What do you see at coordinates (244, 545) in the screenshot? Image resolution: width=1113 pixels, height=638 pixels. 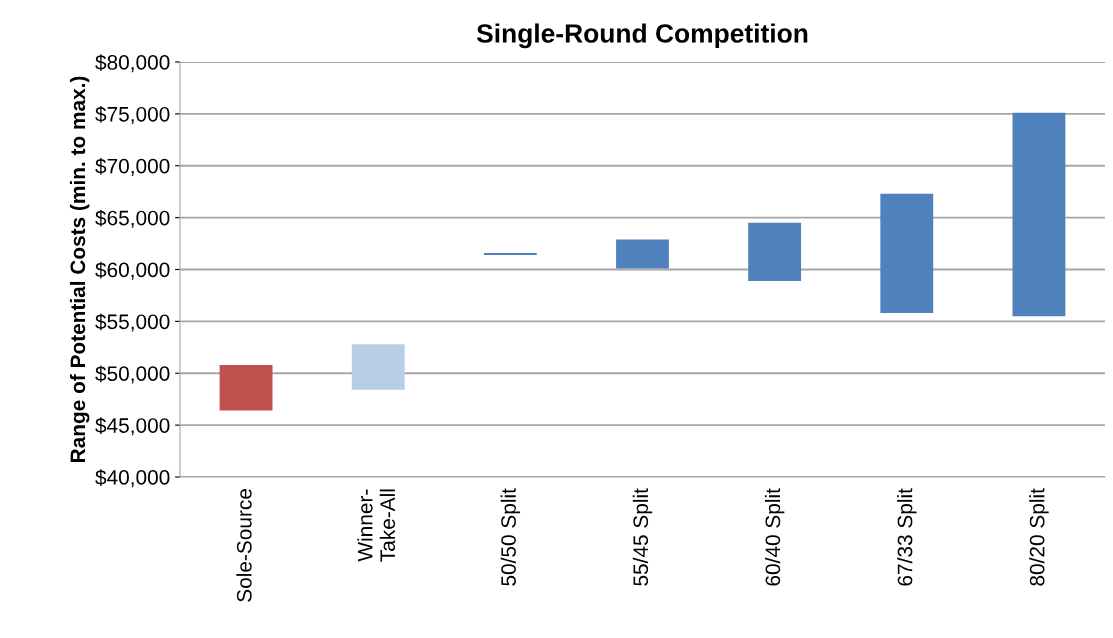 I see `x-tick-label: Sole-Source` at bounding box center [244, 545].